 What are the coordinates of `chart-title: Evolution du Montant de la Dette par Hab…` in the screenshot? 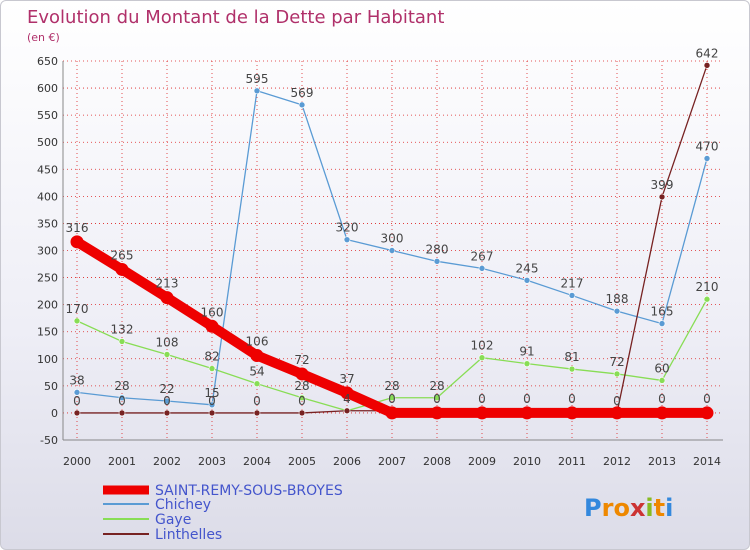 It's located at (235, 17).